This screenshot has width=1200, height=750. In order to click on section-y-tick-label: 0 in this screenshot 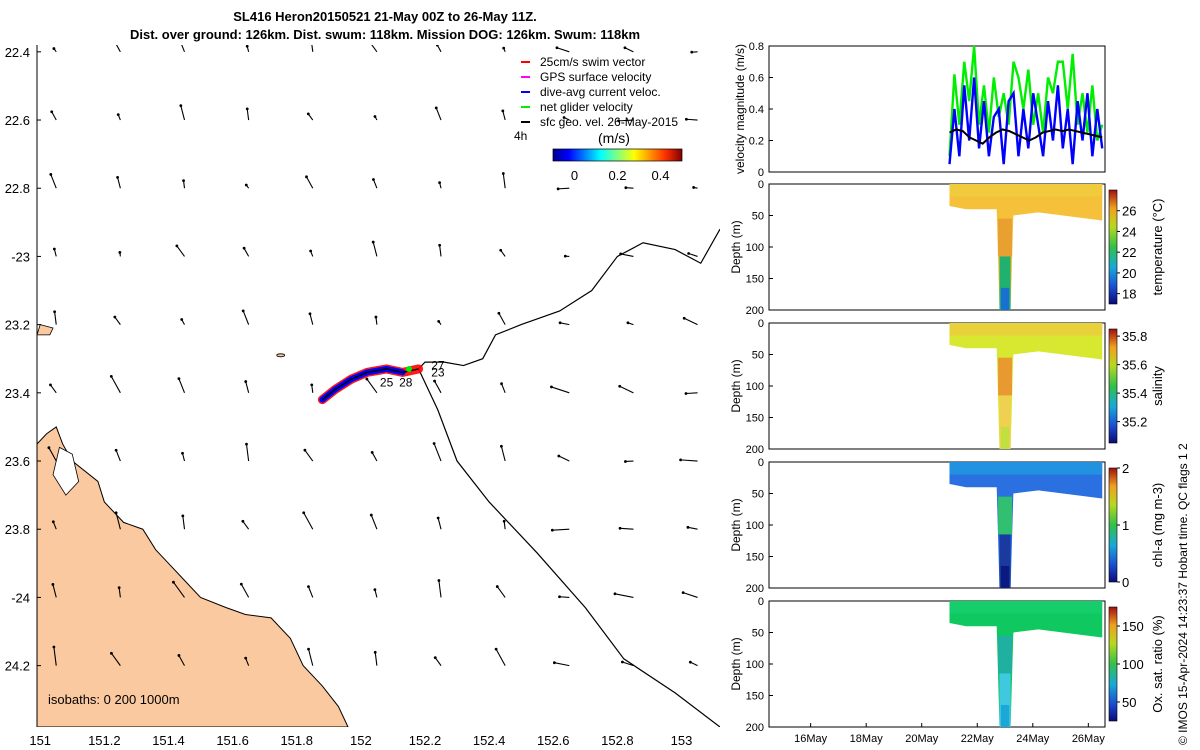, I will do `click(761, 463)`.